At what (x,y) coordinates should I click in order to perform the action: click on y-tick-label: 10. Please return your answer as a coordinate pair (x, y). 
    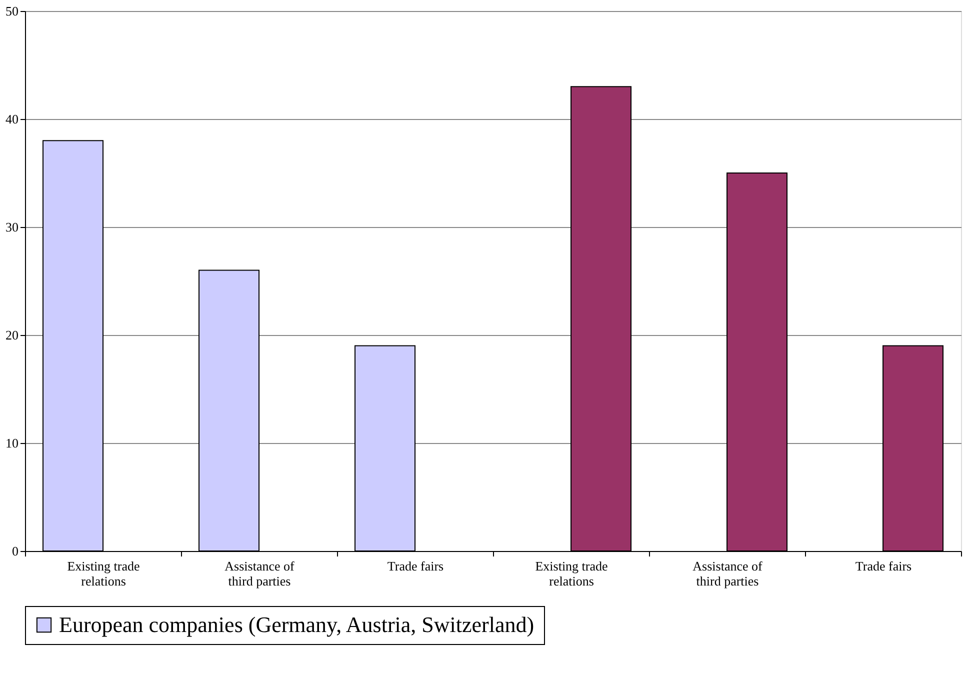
    Looking at the image, I should click on (12, 443).